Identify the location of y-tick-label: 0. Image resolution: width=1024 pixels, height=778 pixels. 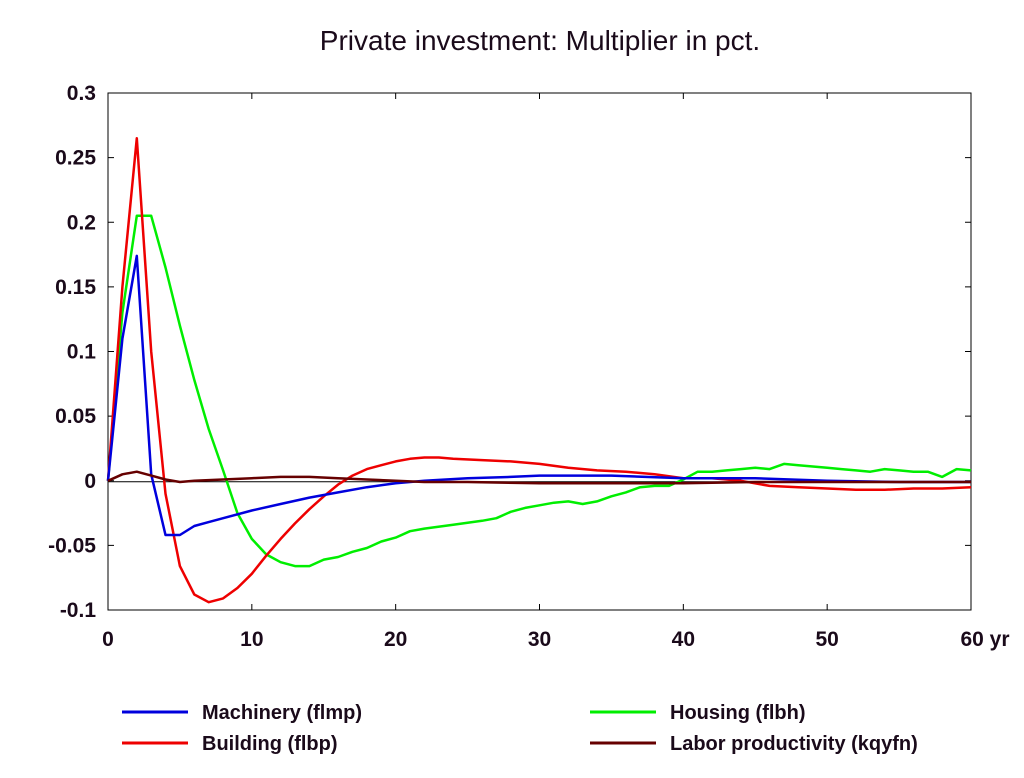
(90, 481).